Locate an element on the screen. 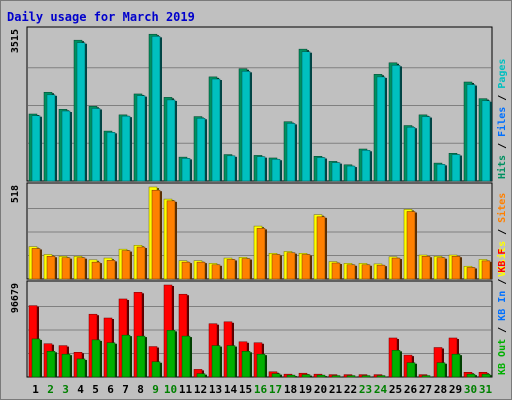 The width and height of the screenshot is (512, 401). x-label-day-13: 13 is located at coordinates (215, 389).